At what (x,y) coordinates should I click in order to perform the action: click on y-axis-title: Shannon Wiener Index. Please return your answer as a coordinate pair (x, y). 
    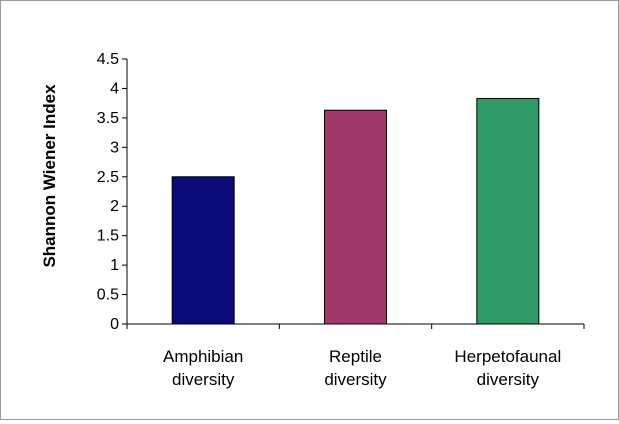
    Looking at the image, I should click on (49, 176).